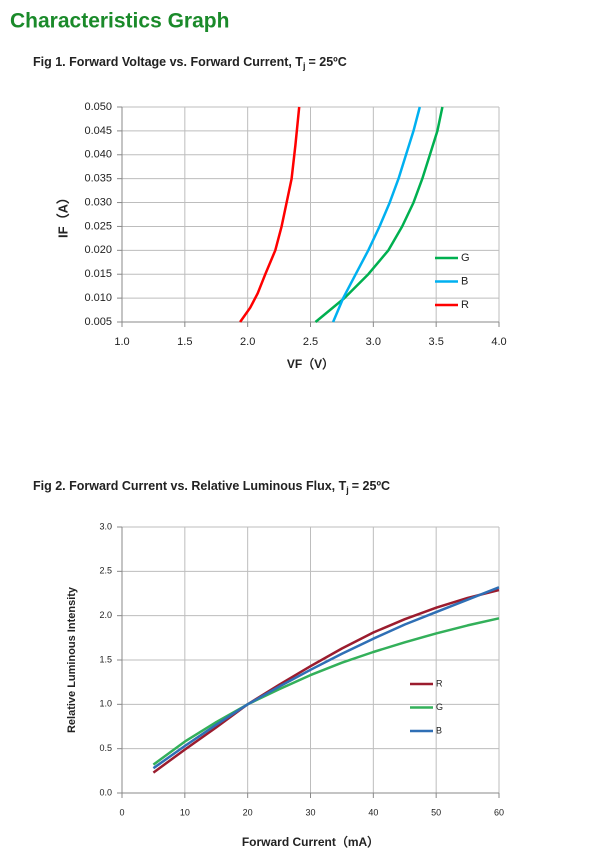 This screenshot has height=861, width=596. I want to click on y-tick-label: 0.025, so click(98, 226).